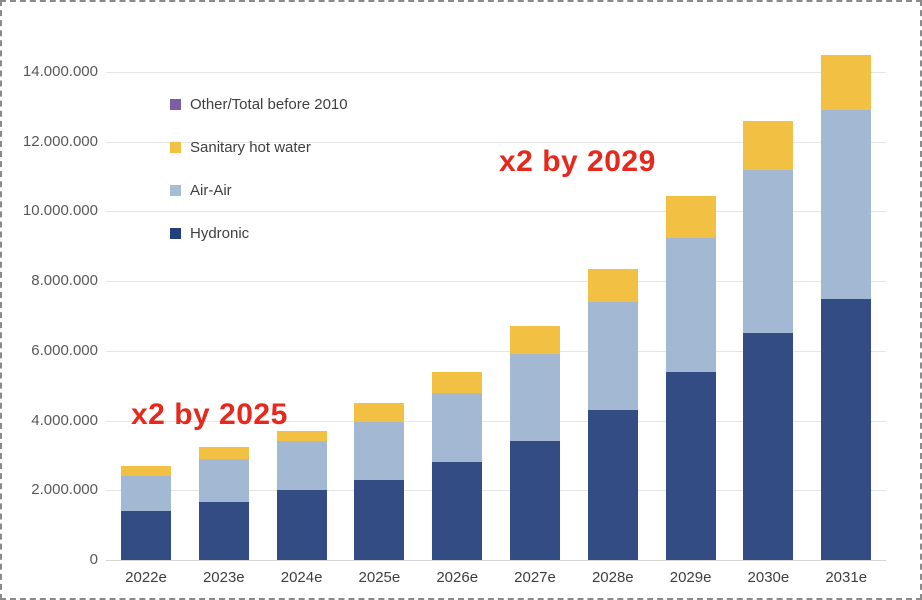 Image resolution: width=922 pixels, height=600 pixels. I want to click on legend-label-sanitary: Sanitary hot water, so click(250, 147).